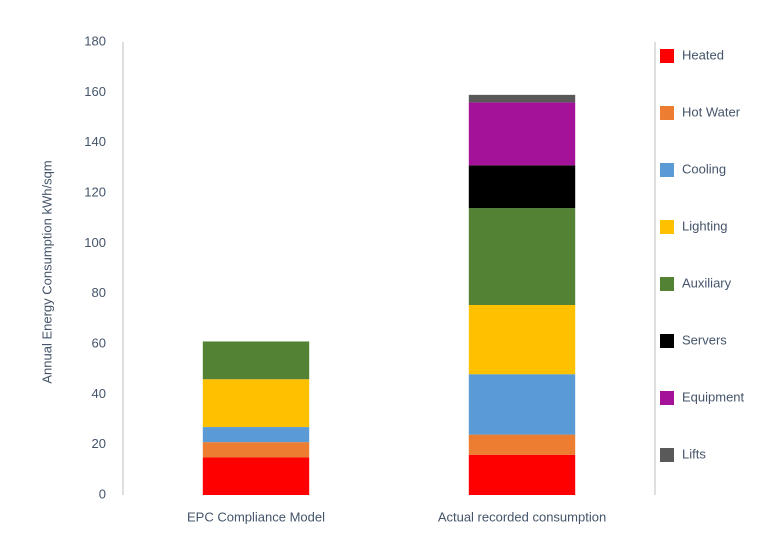  I want to click on y-tick-label: 140, so click(95, 141).